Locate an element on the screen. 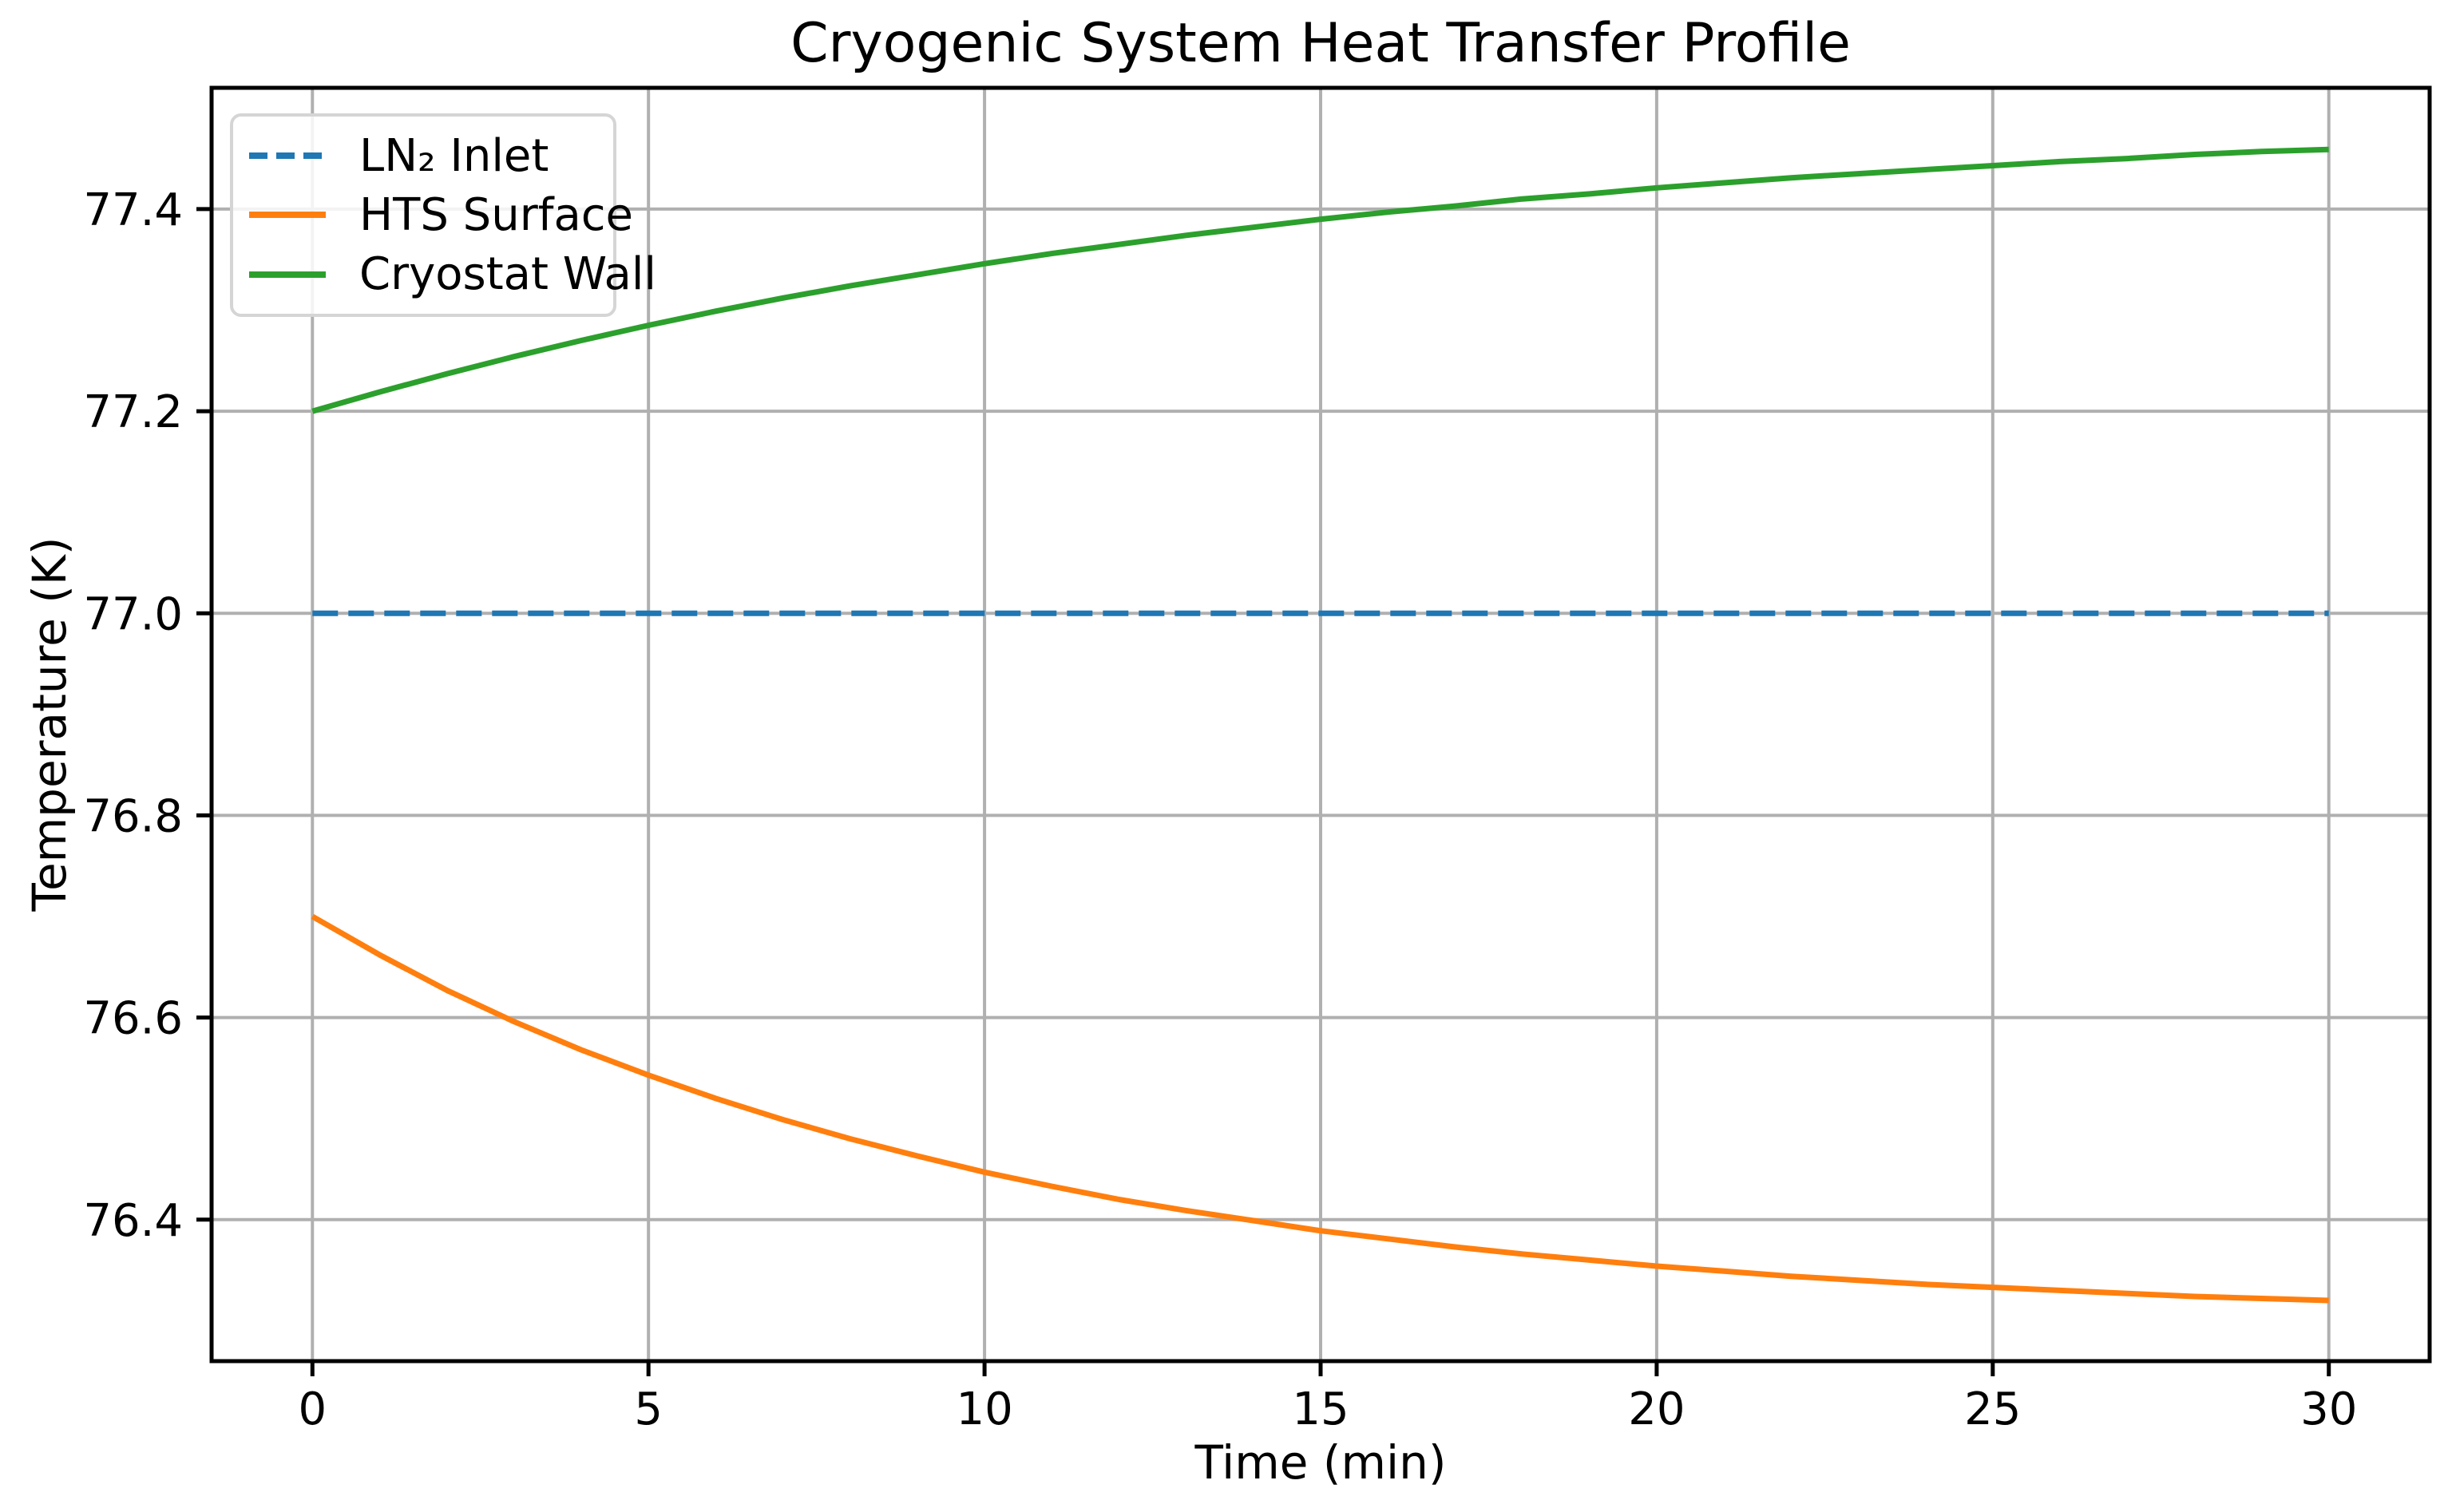 The width and height of the screenshot is (2448, 1512). legend-item-hts-surface: HTS Surface is located at coordinates (441, 215).